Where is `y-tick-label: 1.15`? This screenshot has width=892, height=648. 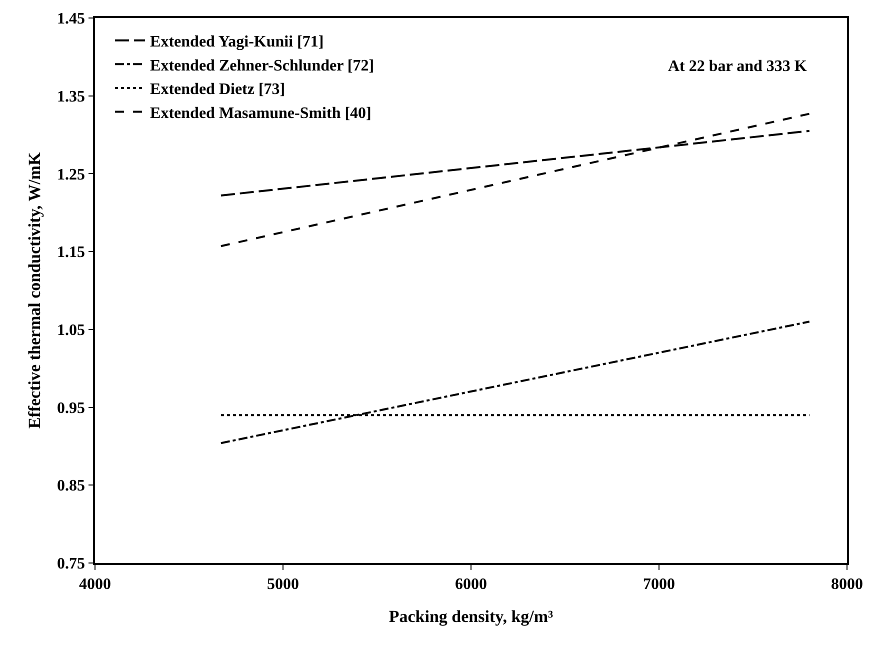 y-tick-label: 1.15 is located at coordinates (71, 253).